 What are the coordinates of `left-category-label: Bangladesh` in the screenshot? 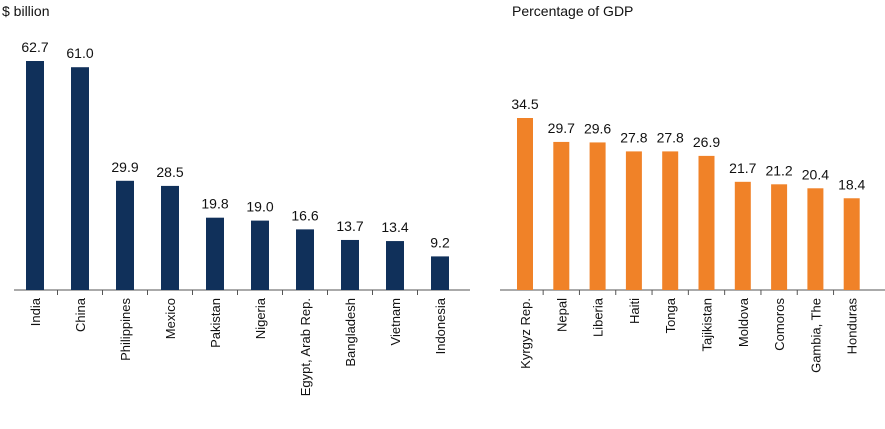 It's located at (350, 332).